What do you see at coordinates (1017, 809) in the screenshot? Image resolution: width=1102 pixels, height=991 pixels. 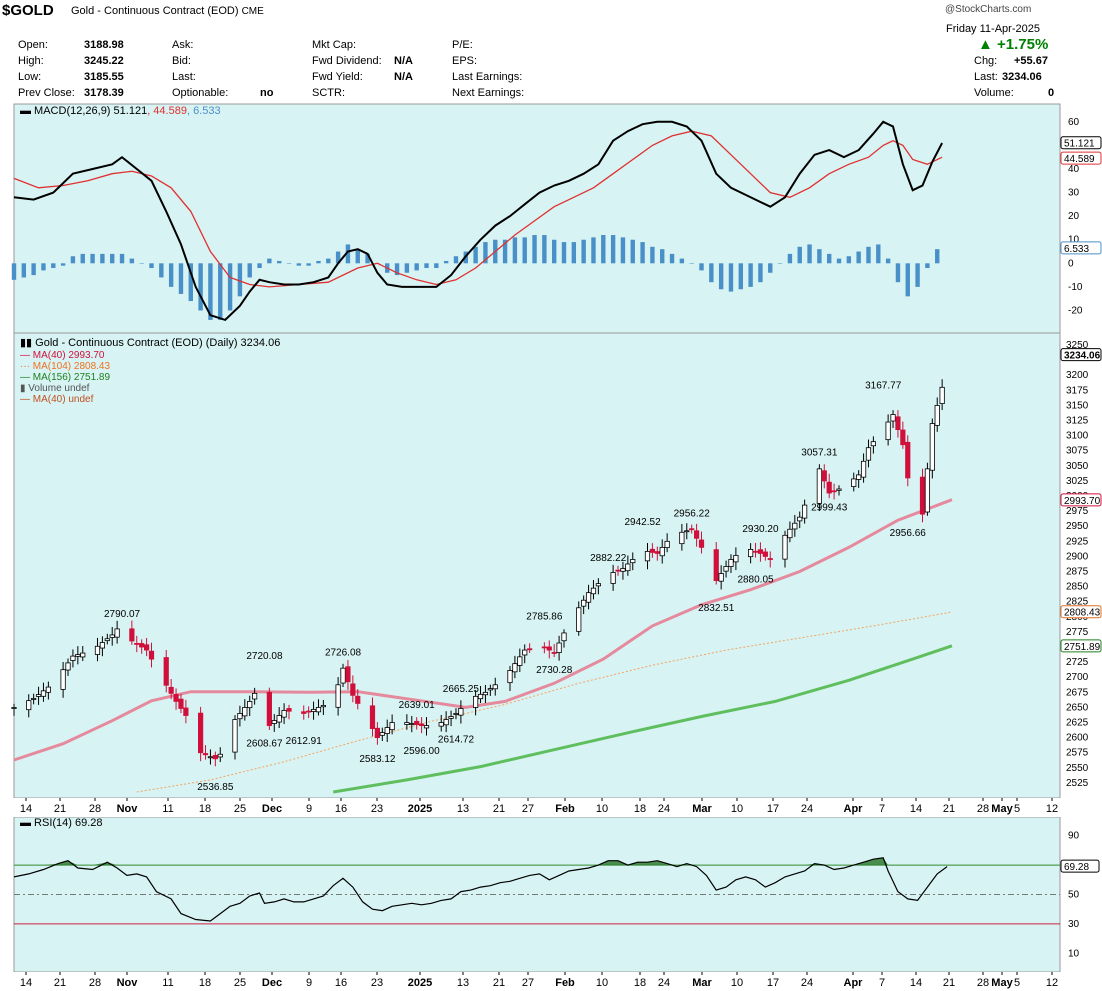 I see `x-axis-label: 5` at bounding box center [1017, 809].